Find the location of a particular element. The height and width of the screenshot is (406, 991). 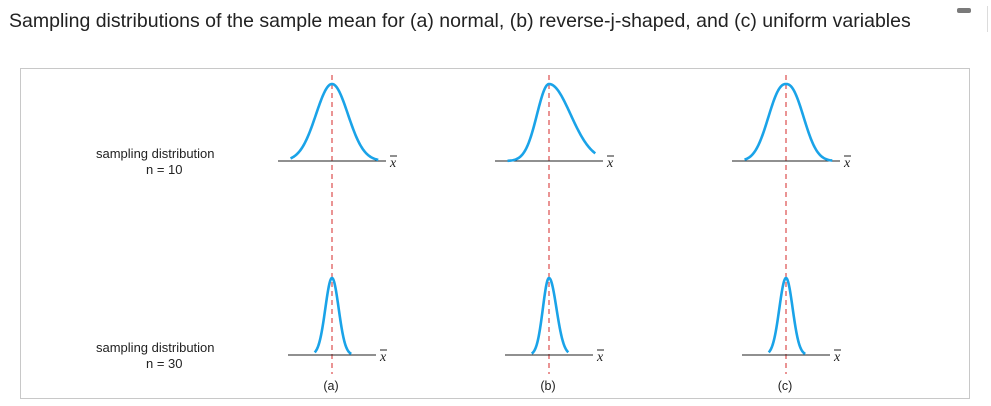

row-label-n: n = 10 is located at coordinates (164, 169).